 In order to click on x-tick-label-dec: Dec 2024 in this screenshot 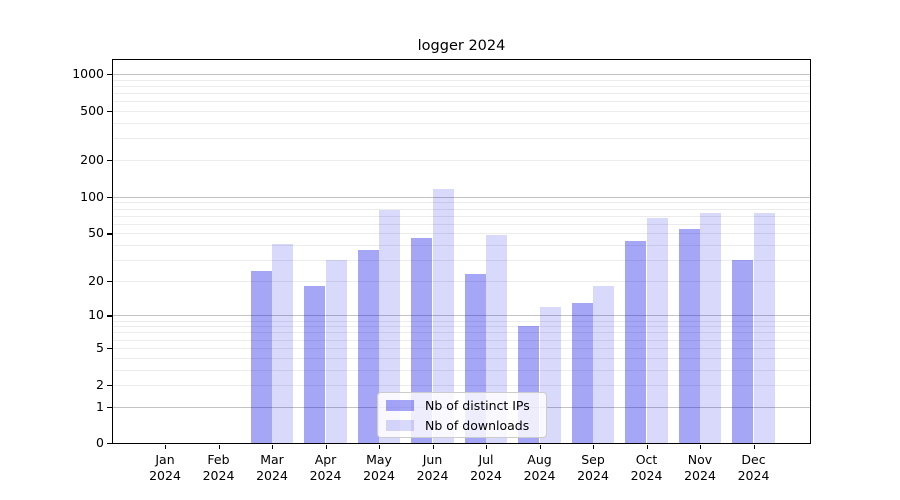, I will do `click(753, 467)`.